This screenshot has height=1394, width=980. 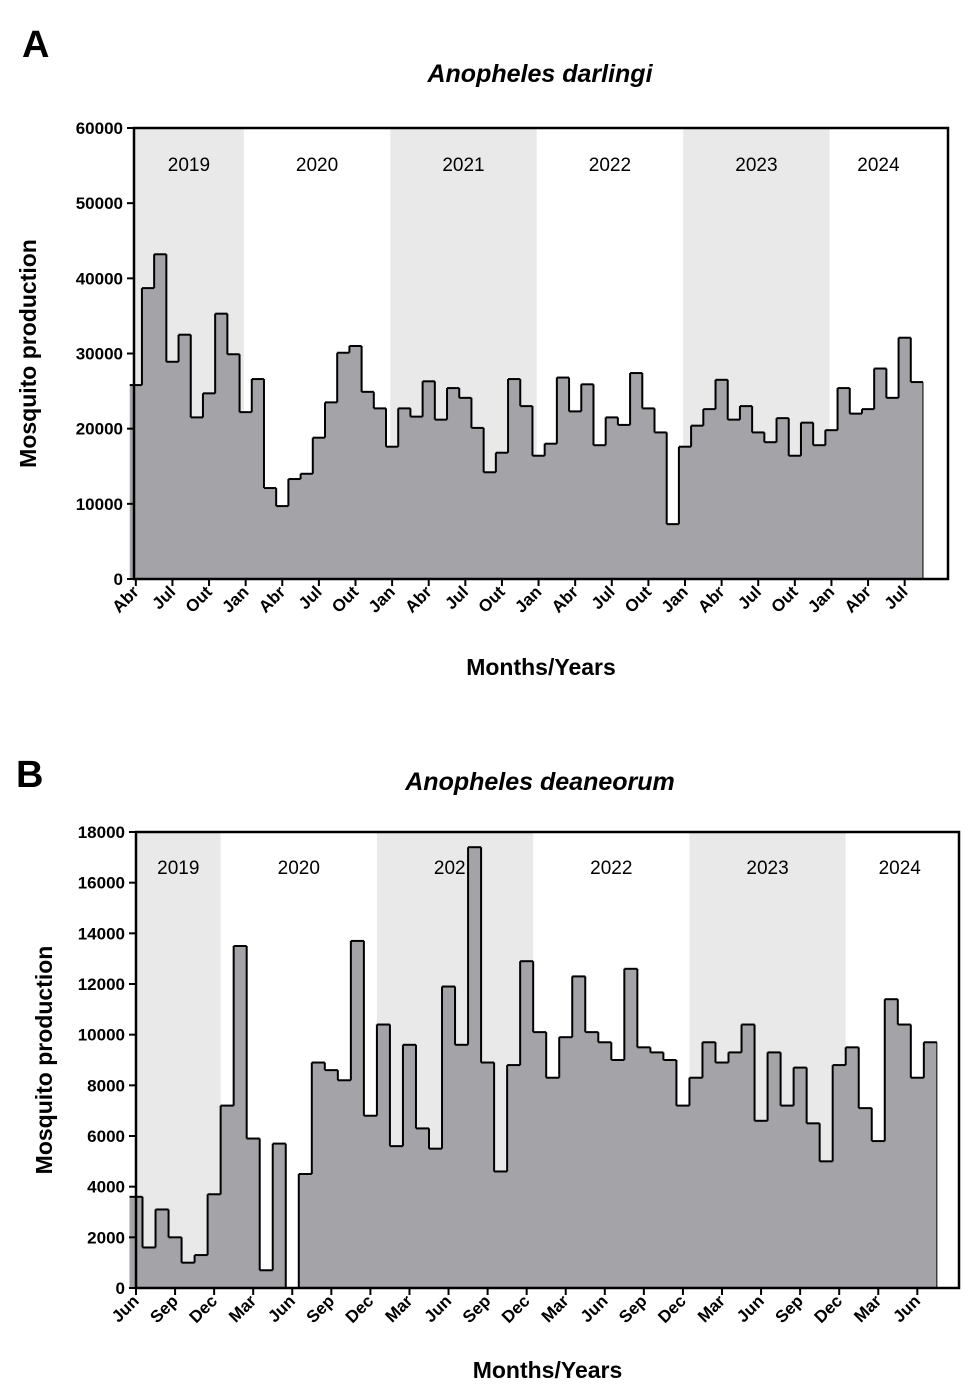 I want to click on y-tick-label: 50000, so click(x=99, y=203).